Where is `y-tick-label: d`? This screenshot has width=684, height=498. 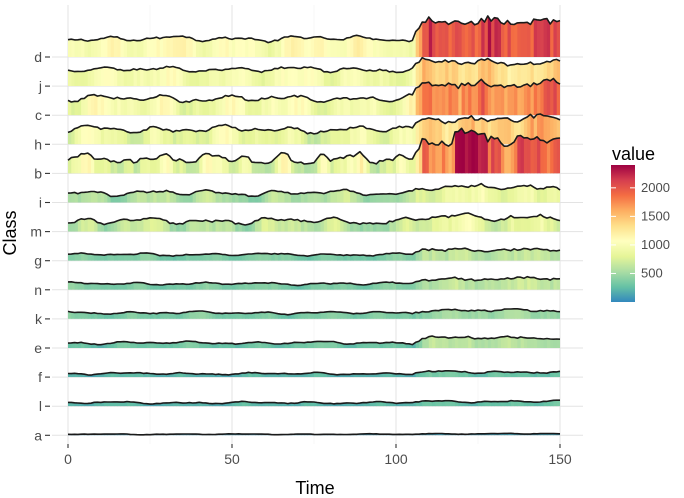
y-tick-label: d is located at coordinates (38, 57).